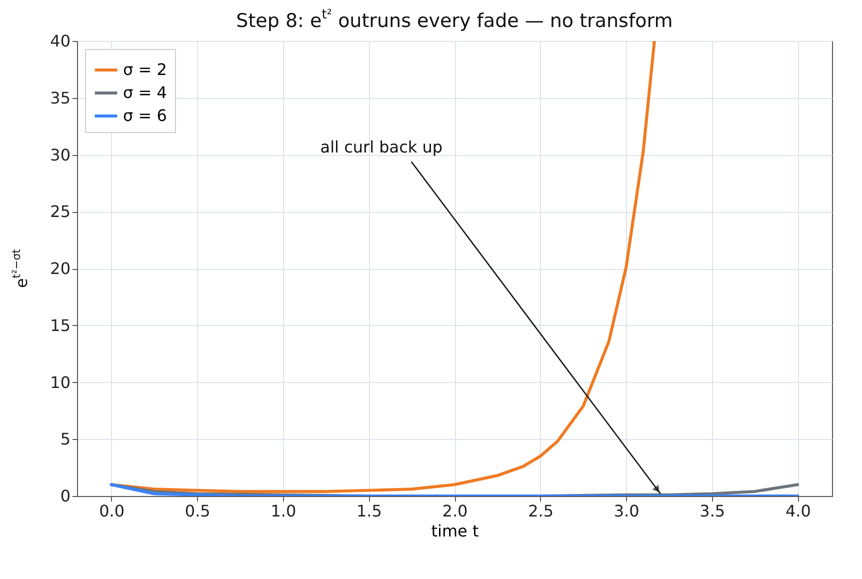 This screenshot has width=862, height=579. Describe the element at coordinates (541, 511) in the screenshot. I see `x-tick-label: 2.5` at that location.